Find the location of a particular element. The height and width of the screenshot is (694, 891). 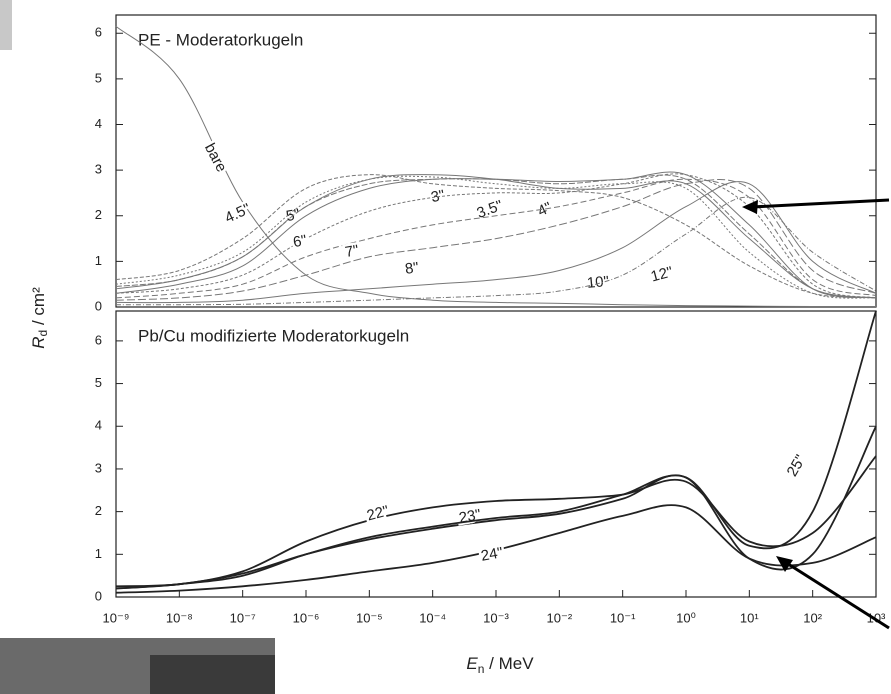

photo-fragment is located at coordinates (212, 674).